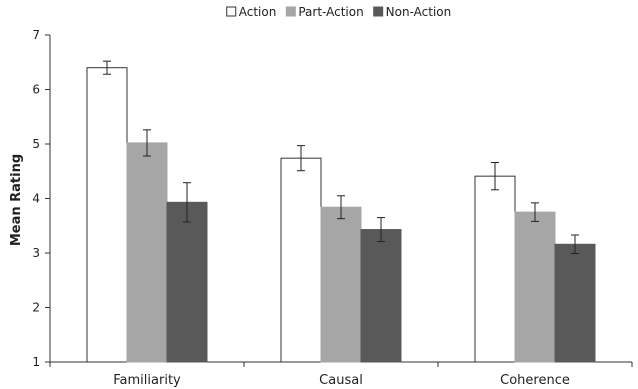 The height and width of the screenshot is (389, 638). What do you see at coordinates (36, 90) in the screenshot?
I see `y-tick-label: 6` at bounding box center [36, 90].